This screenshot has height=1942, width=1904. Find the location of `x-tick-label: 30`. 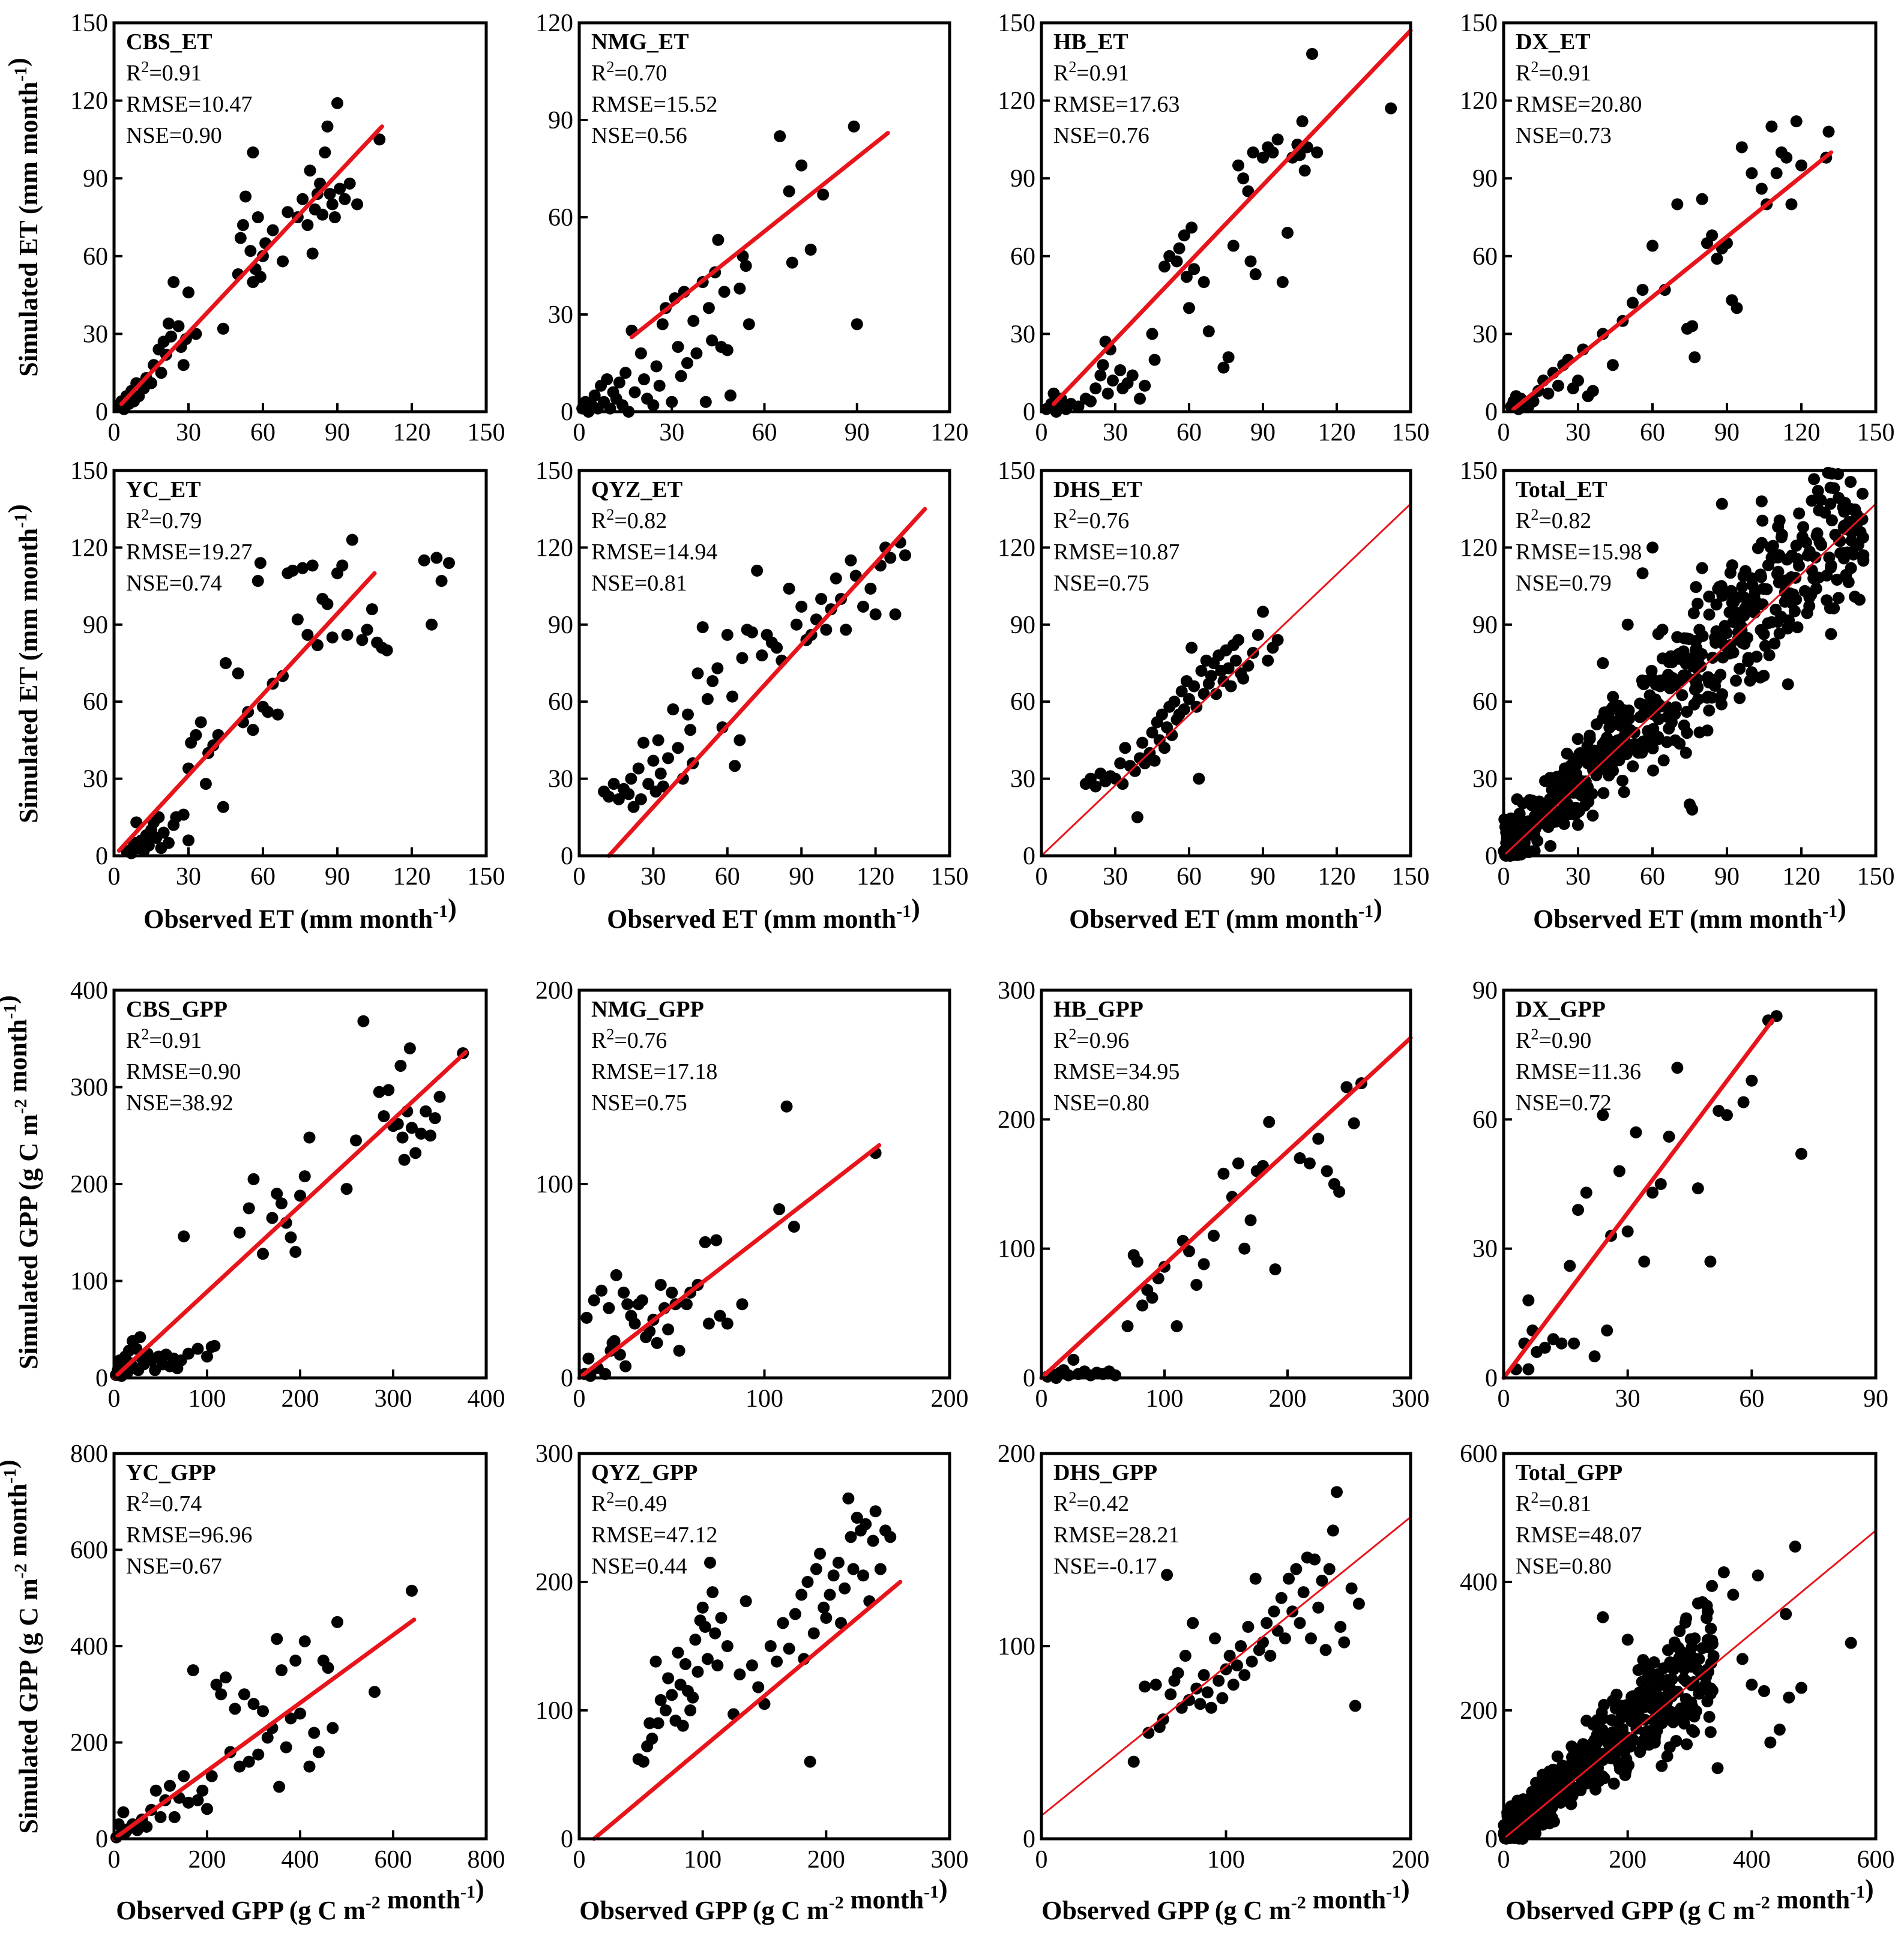

x-tick-label: 30 is located at coordinates (672, 432).